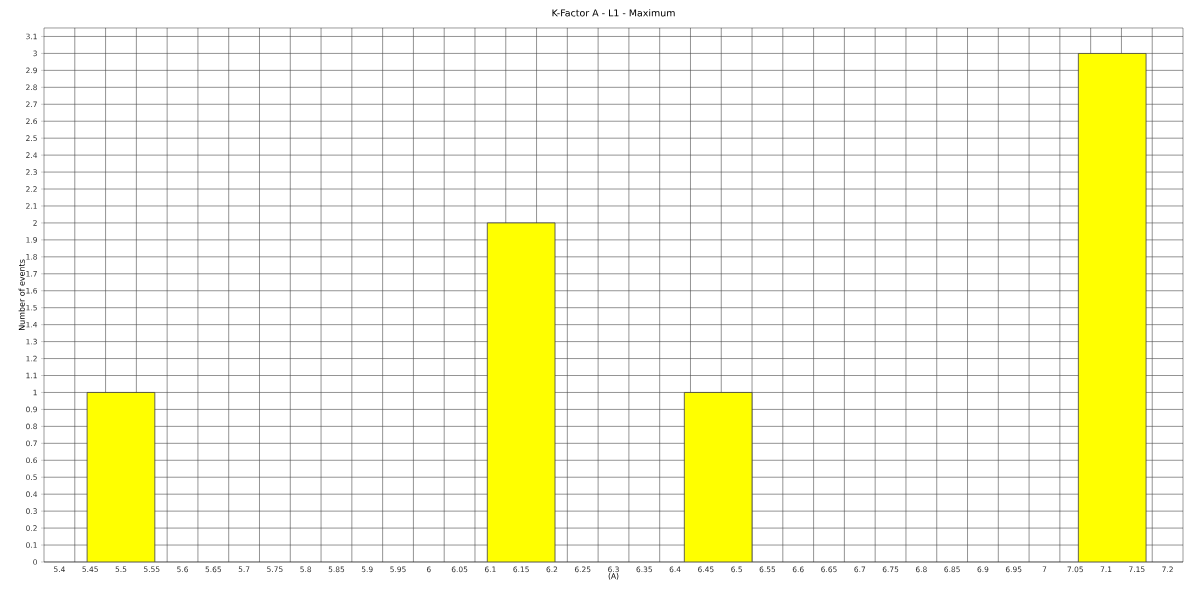  I want to click on chart-title: K-Factor A - L1 - Maximum, so click(613, 13).